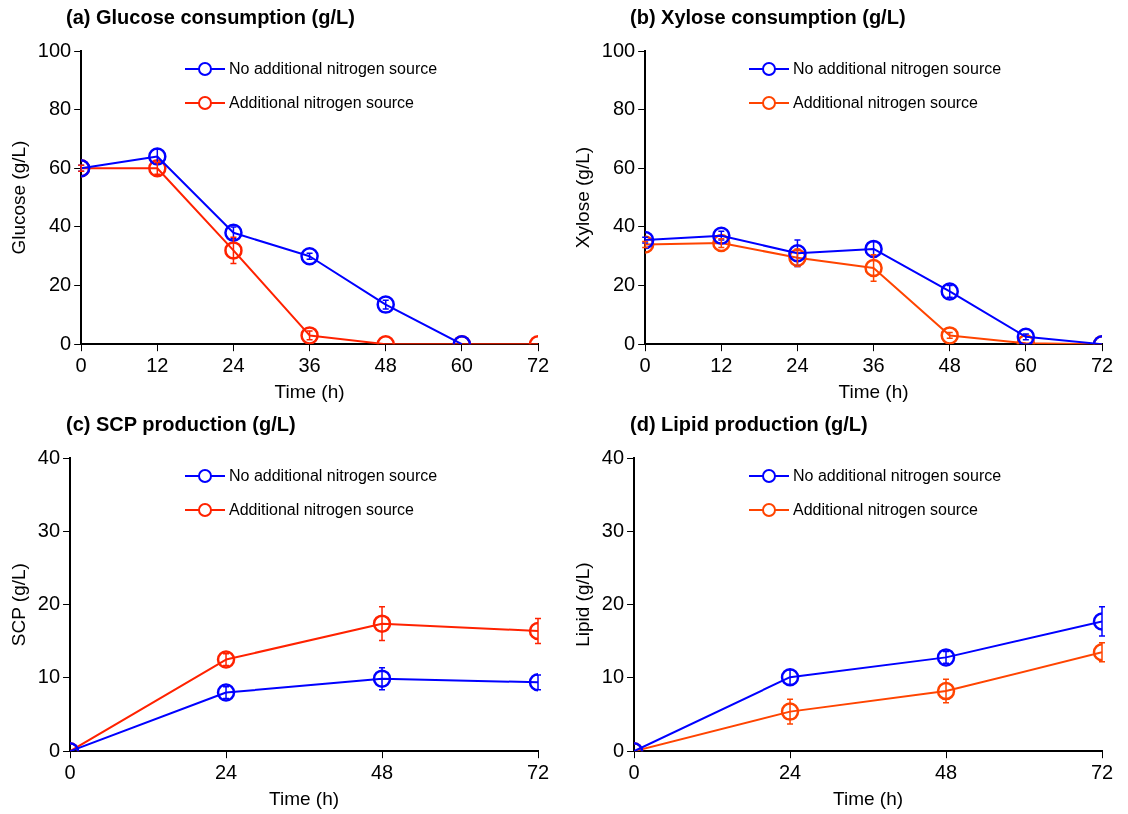  What do you see at coordinates (181, 424) in the screenshot?
I see `chart-title: (c) SCP production (g/L)` at bounding box center [181, 424].